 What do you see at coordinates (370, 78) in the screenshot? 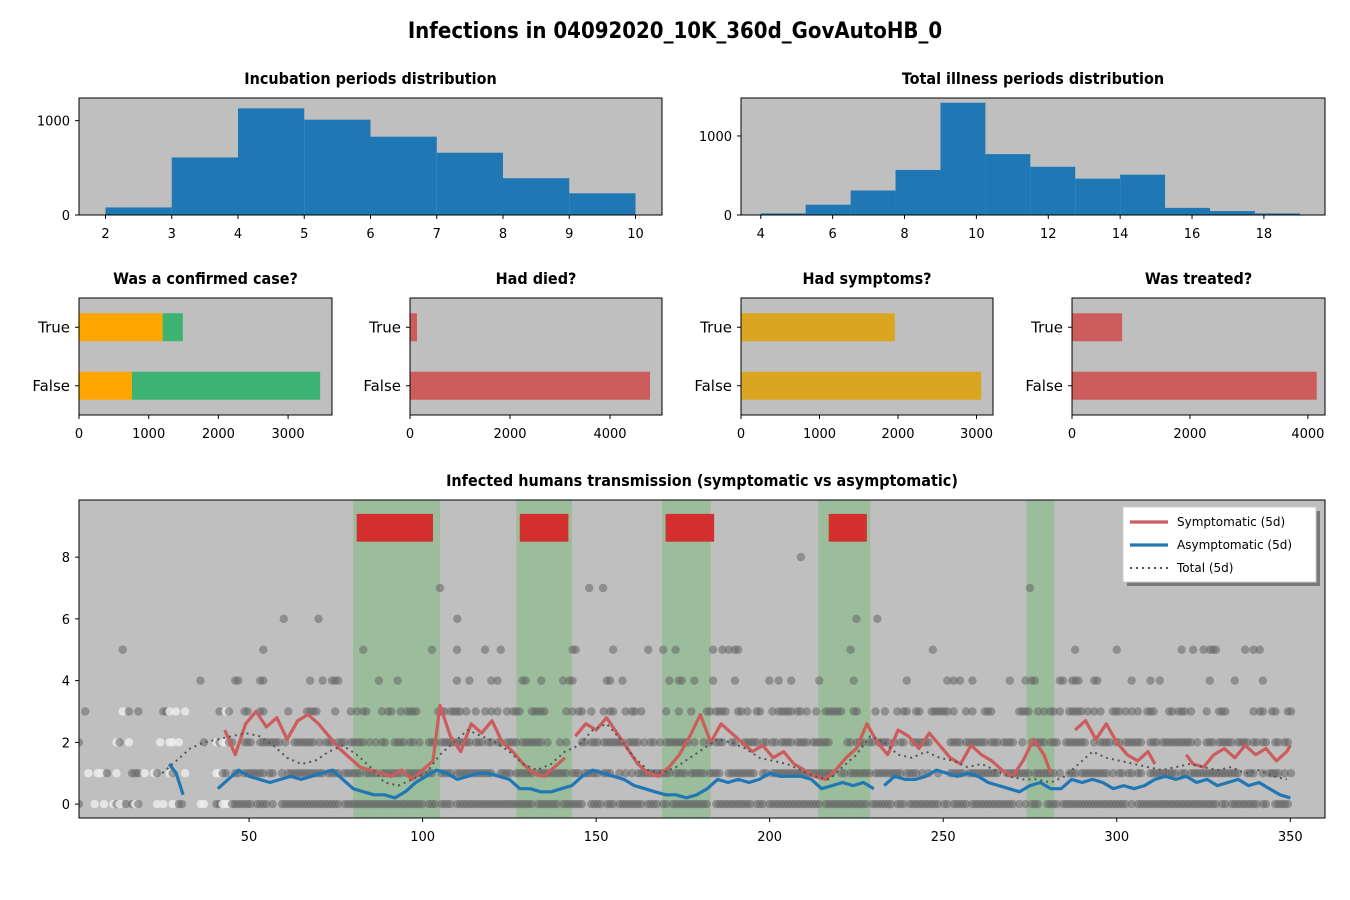
I see `incubation-title: Incubation periods distribution` at bounding box center [370, 78].